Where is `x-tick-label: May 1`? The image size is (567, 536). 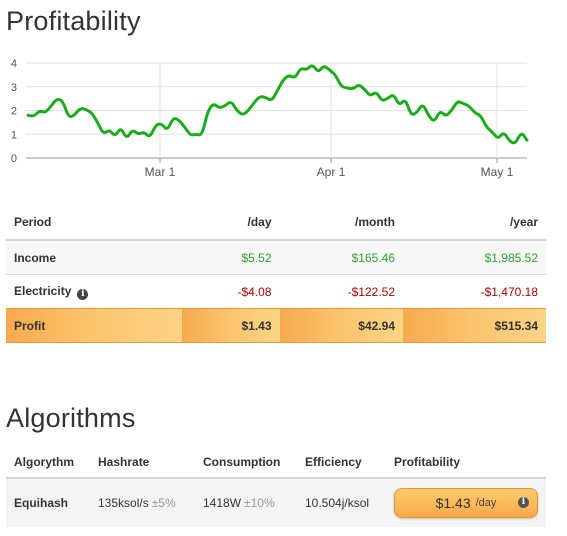
x-tick-label: May 1 is located at coordinates (497, 172).